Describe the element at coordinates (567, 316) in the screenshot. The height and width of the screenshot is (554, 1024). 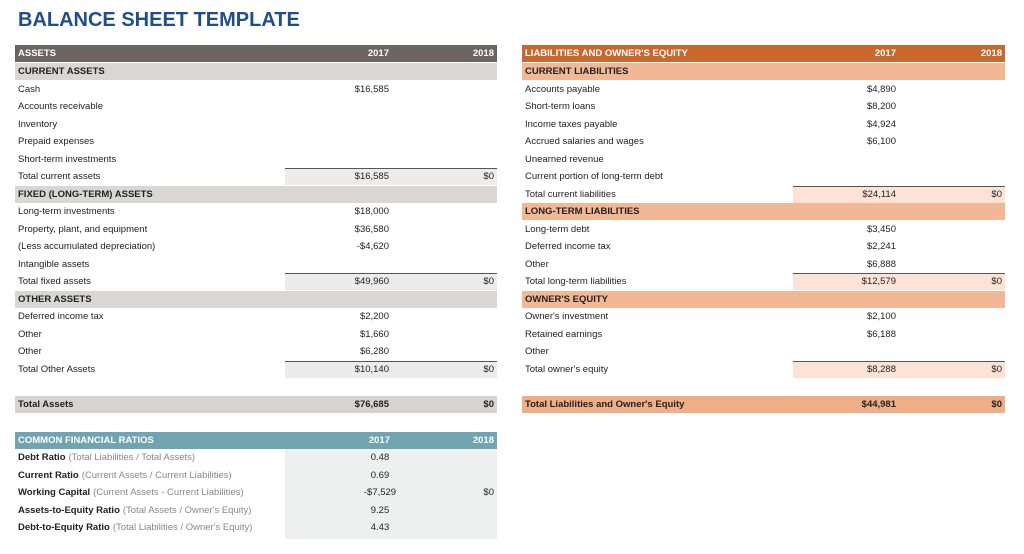
I see `row-label: Owner's investment` at that location.